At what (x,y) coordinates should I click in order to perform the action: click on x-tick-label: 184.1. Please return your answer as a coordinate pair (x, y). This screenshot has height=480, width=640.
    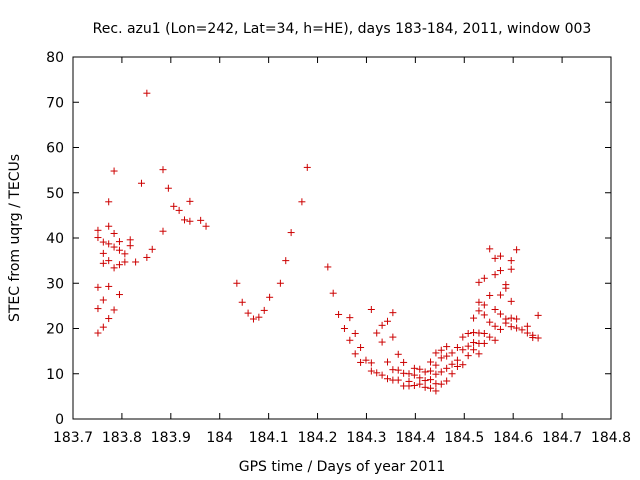
    Looking at the image, I should click on (269, 438).